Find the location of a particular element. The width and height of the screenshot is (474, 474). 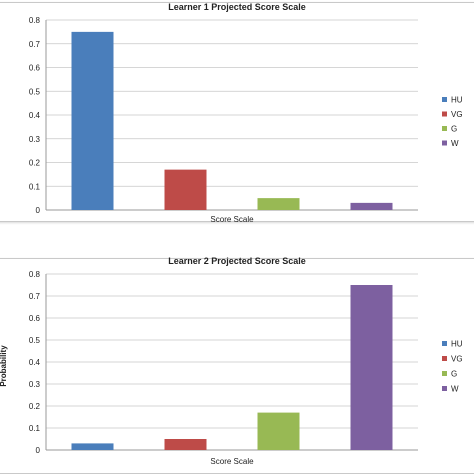

chart-2-legend-label-vg: VG is located at coordinates (457, 359).